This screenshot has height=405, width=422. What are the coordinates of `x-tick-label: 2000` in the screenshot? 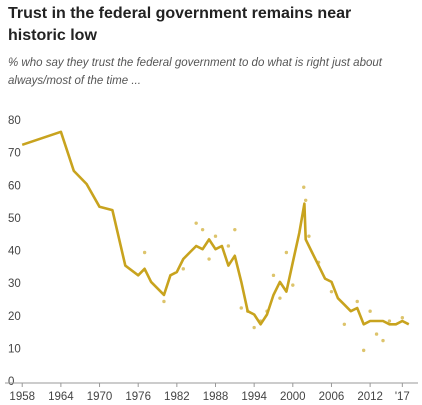 It's located at (293, 397).